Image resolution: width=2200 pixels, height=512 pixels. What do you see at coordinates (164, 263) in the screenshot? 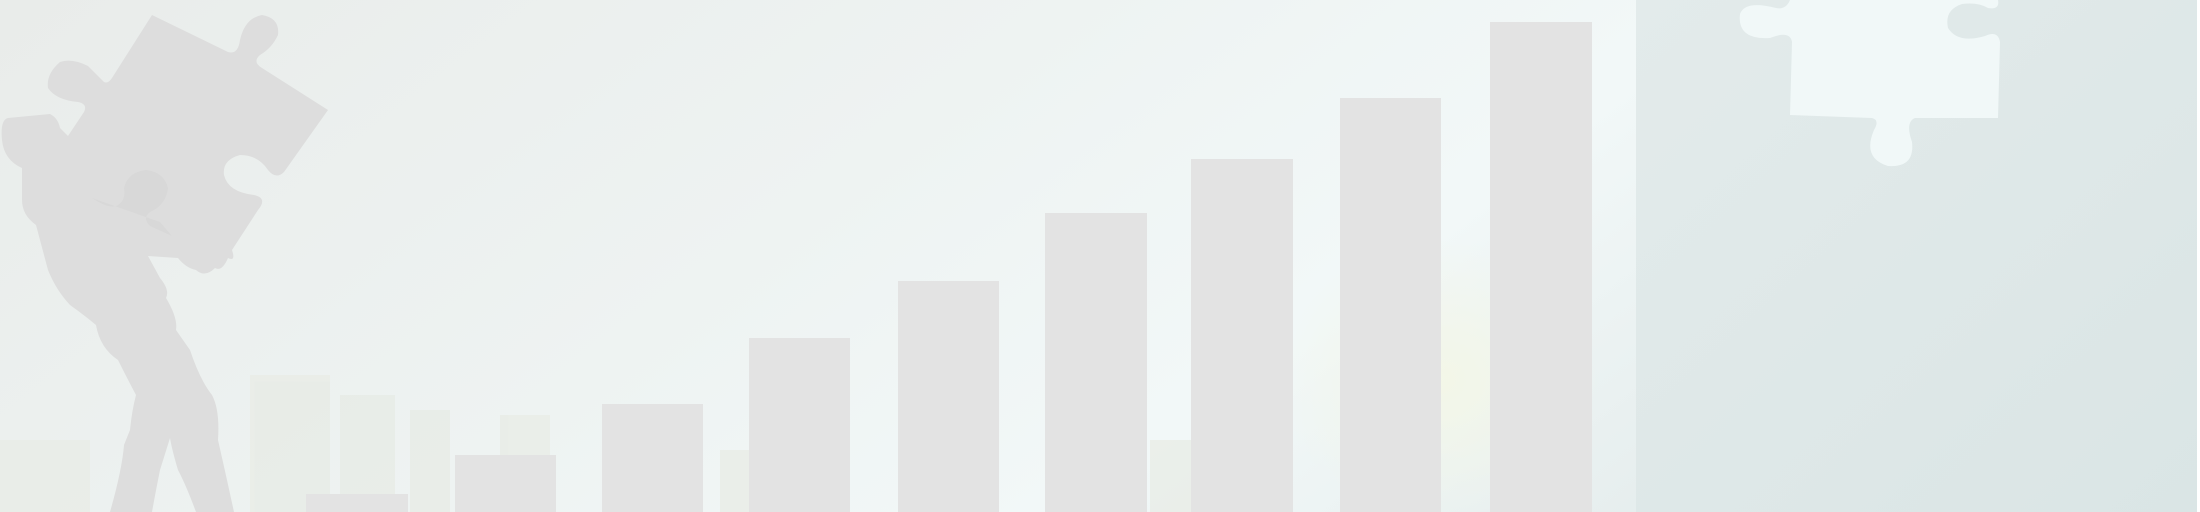
I see `person-silhouette` at bounding box center [164, 263].